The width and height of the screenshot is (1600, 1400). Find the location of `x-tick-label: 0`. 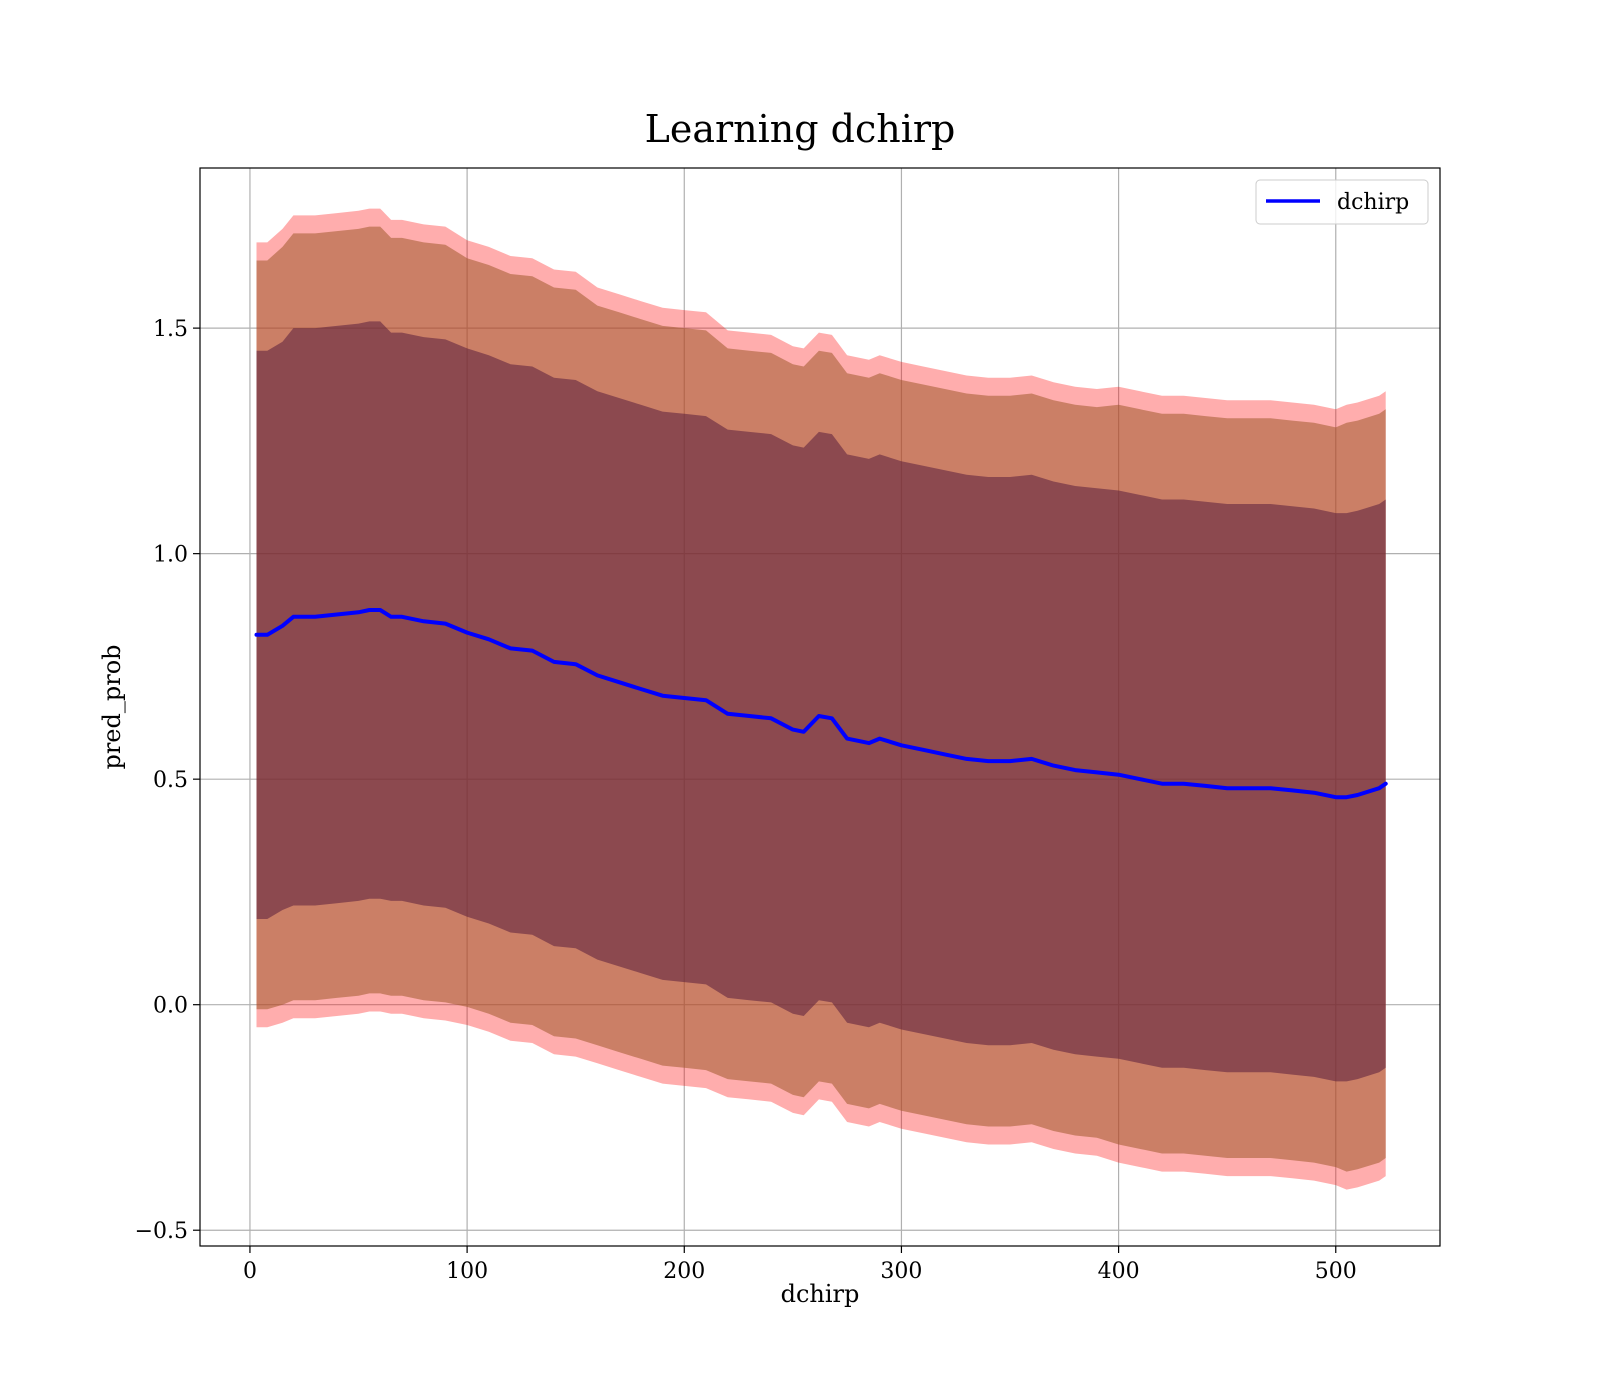

x-tick-label: 0 is located at coordinates (250, 1271).